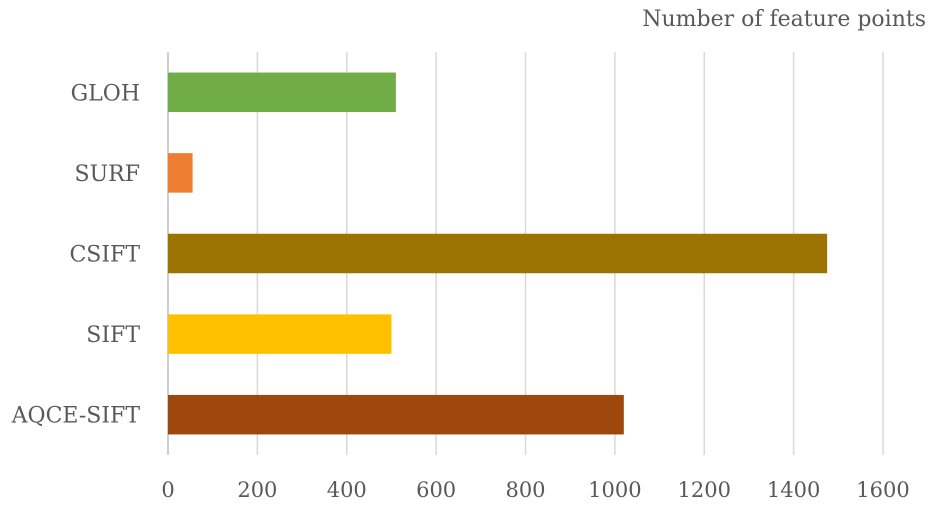 This screenshot has height=509, width=939. What do you see at coordinates (105, 93) in the screenshot?
I see `category-label: GLOH` at bounding box center [105, 93].